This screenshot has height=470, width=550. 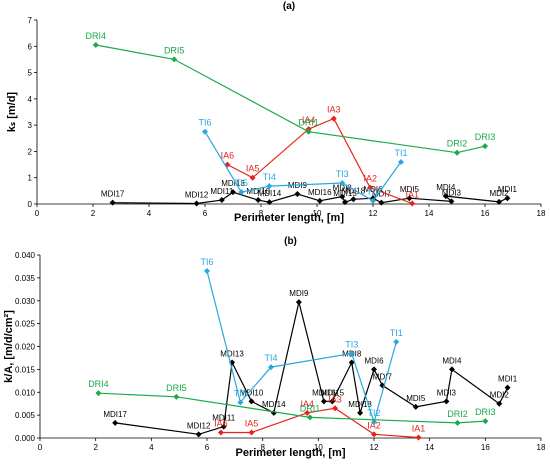 What do you see at coordinates (221, 424) in the screenshot?
I see `point-label: IA6` at bounding box center [221, 424].